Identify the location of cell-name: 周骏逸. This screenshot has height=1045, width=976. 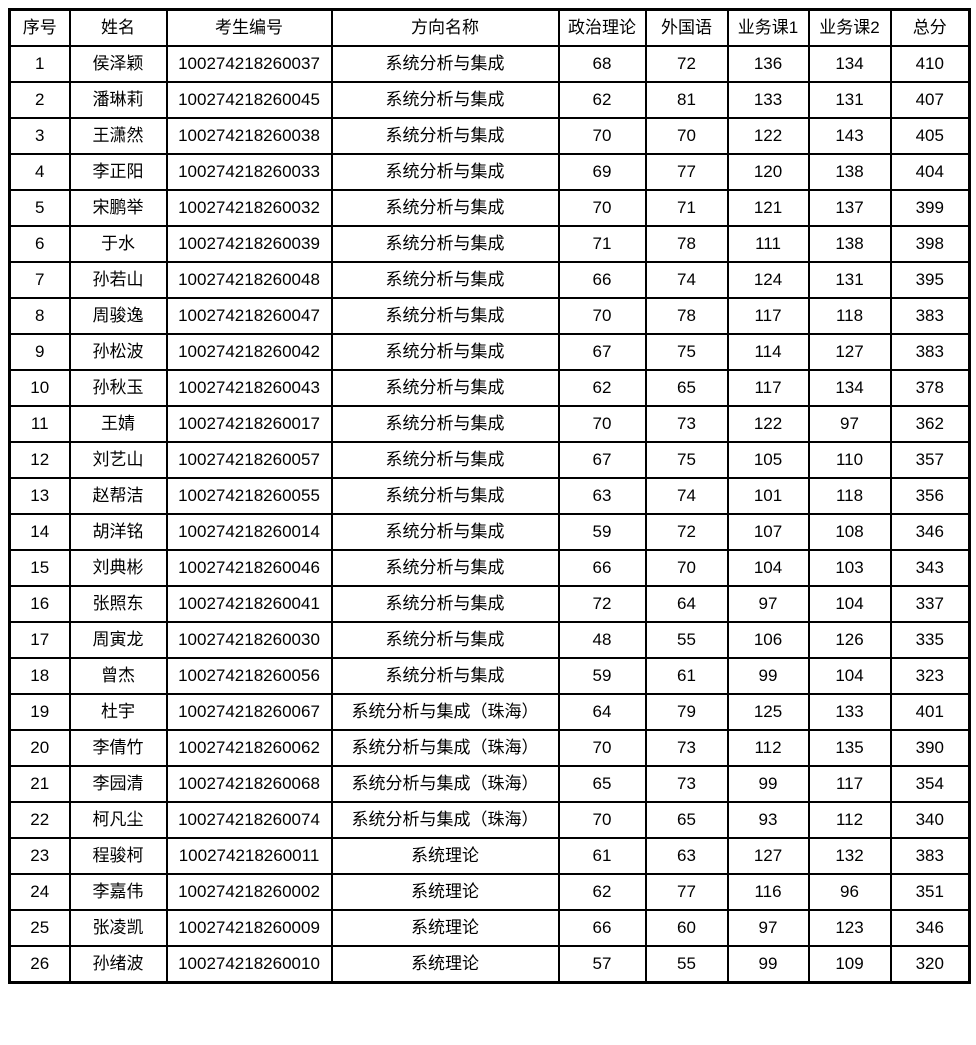
(118, 316).